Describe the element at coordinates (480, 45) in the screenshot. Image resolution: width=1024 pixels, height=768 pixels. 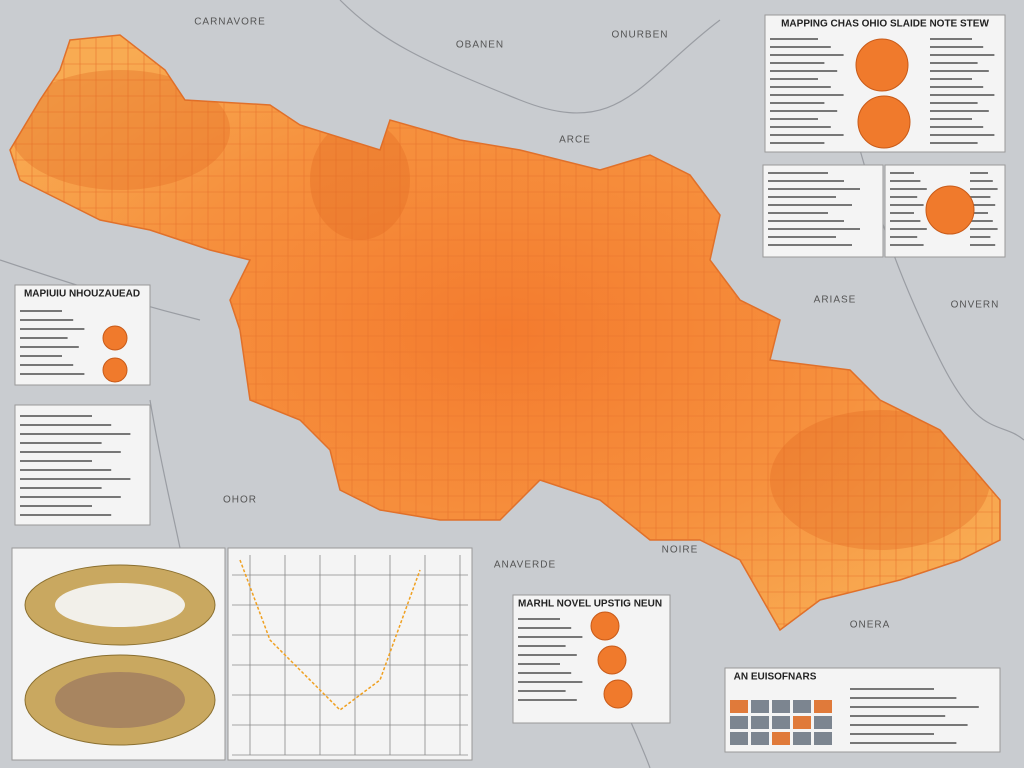
I see `place-label: OBANEN` at that location.